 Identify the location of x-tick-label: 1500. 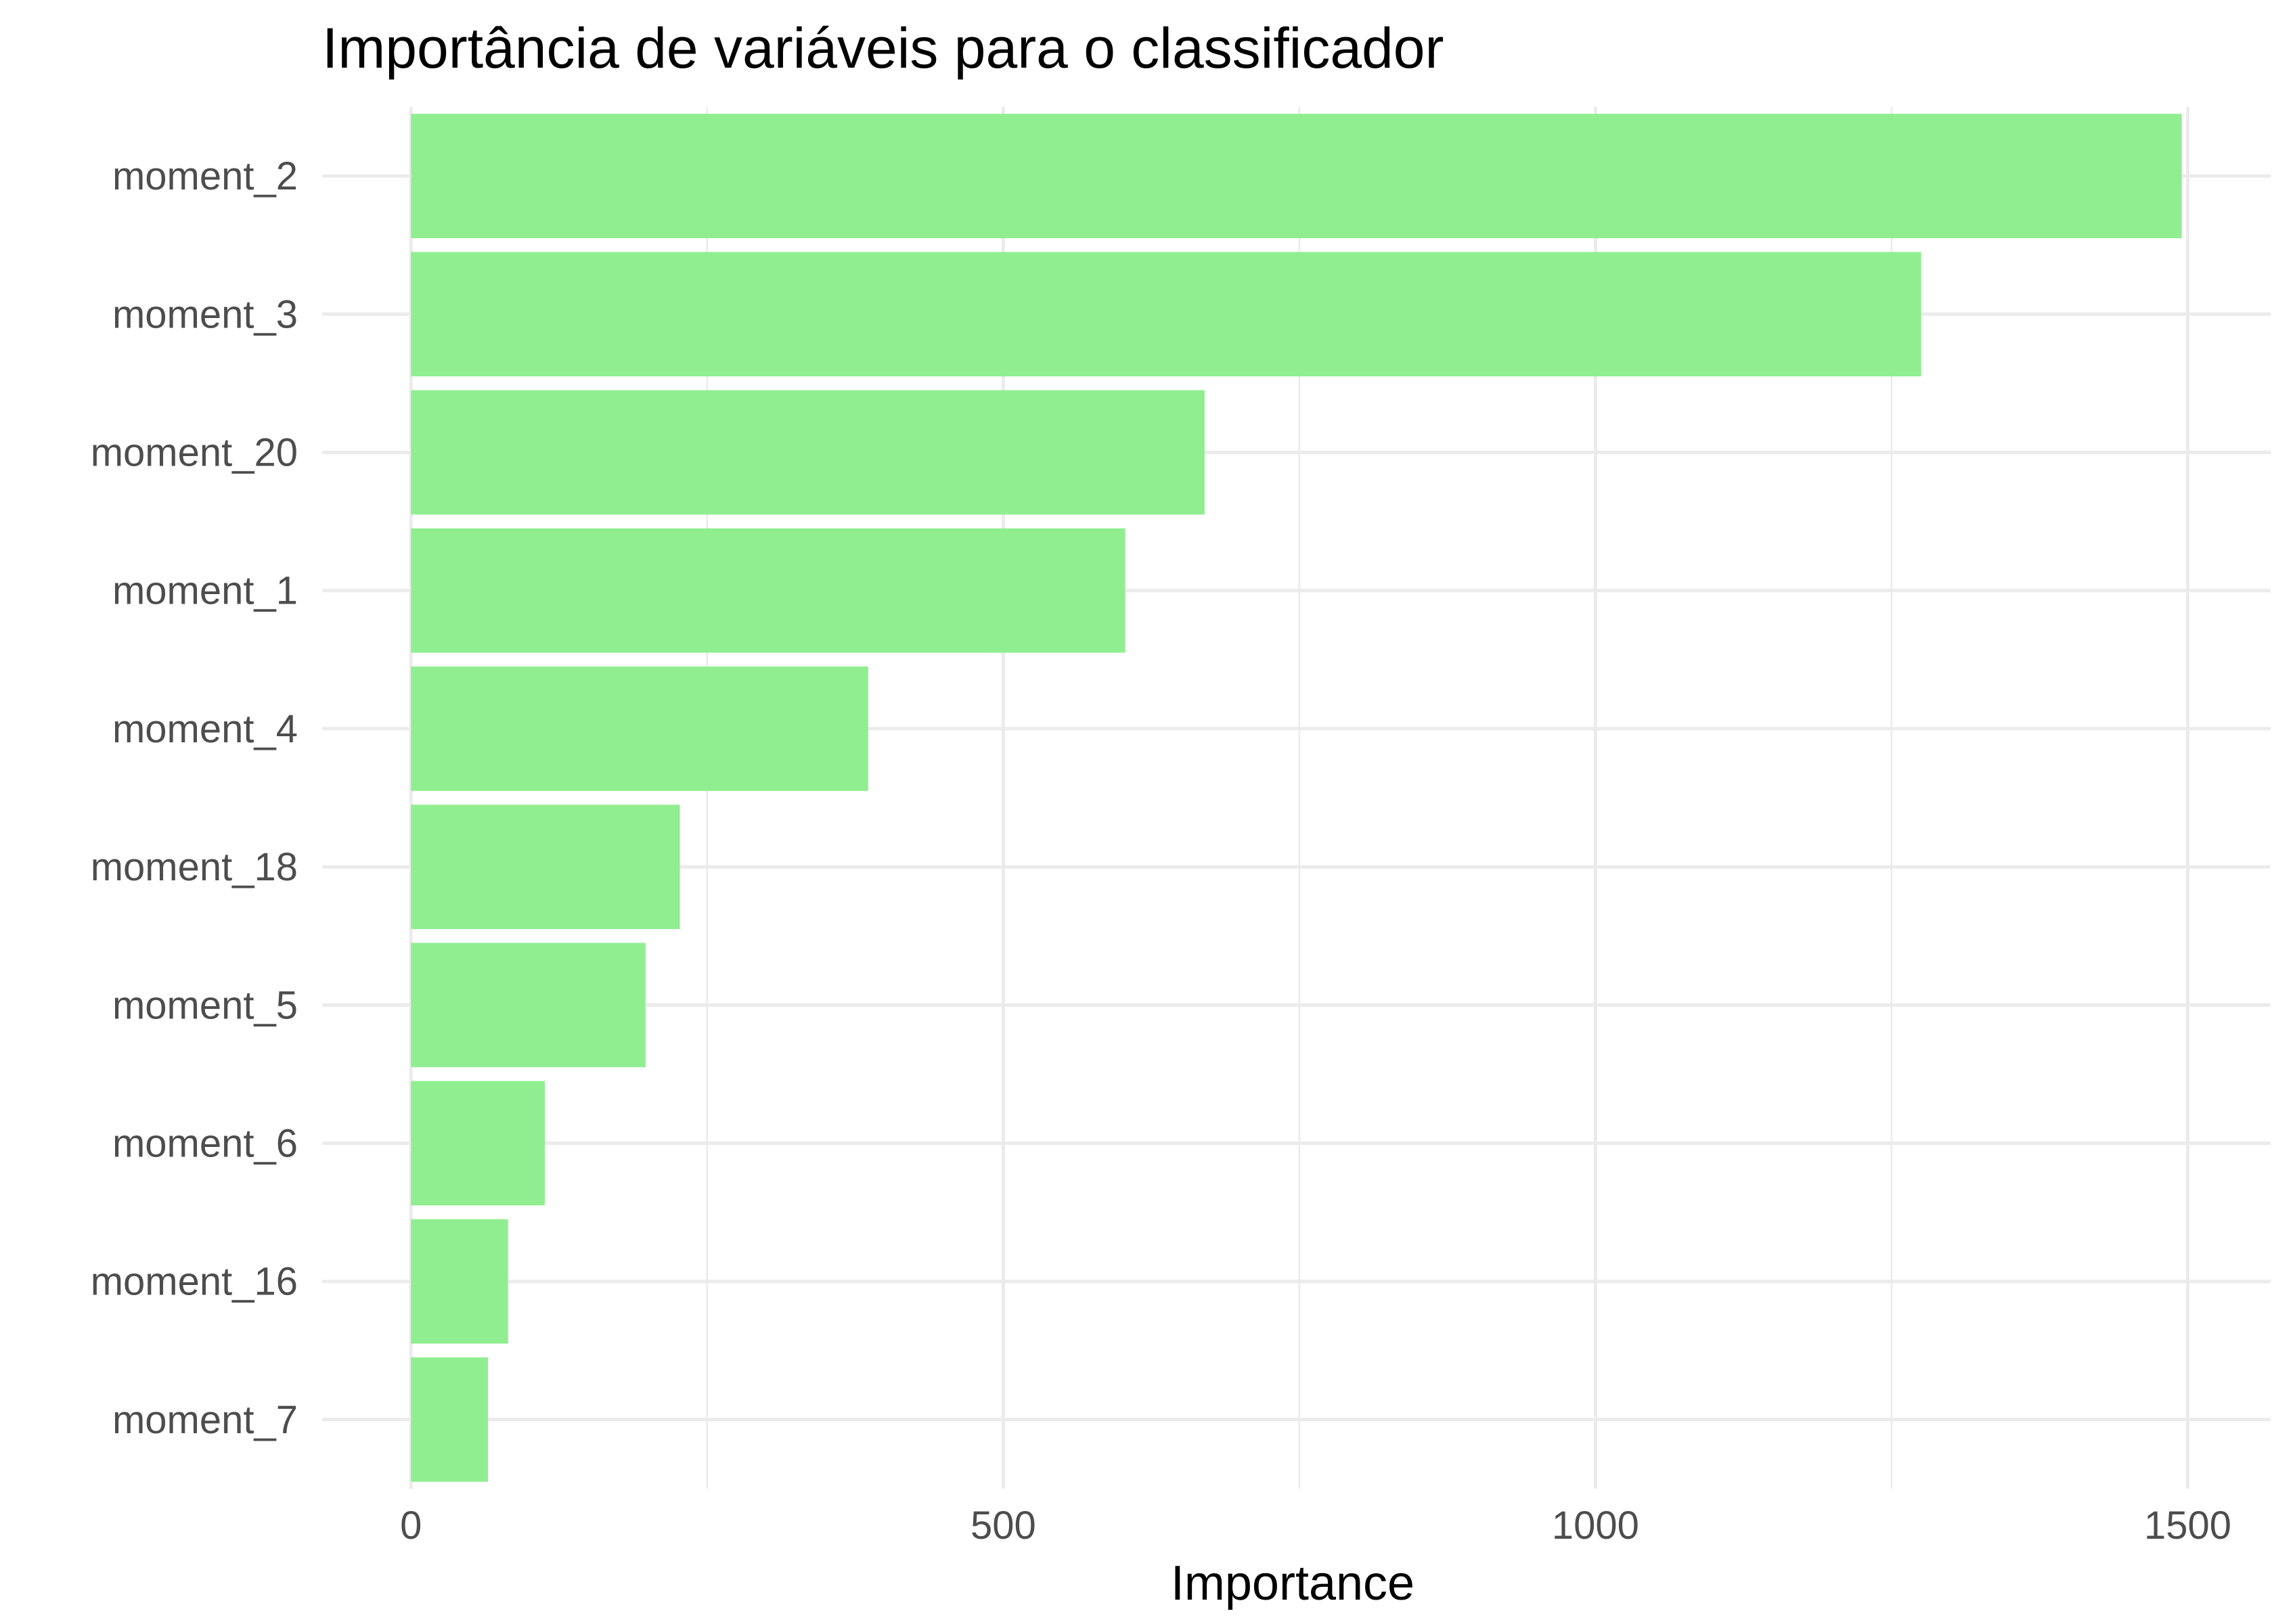
(2187, 1526).